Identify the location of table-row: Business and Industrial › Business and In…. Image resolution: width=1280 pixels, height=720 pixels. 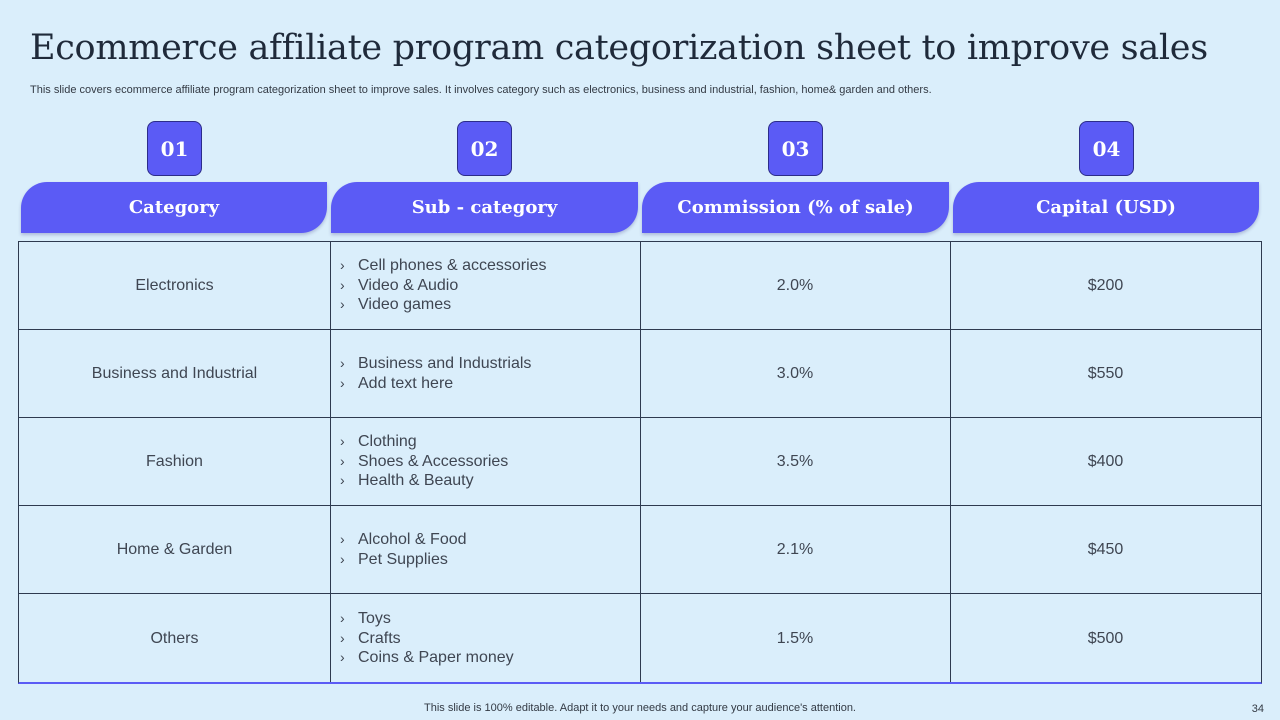
(640, 374).